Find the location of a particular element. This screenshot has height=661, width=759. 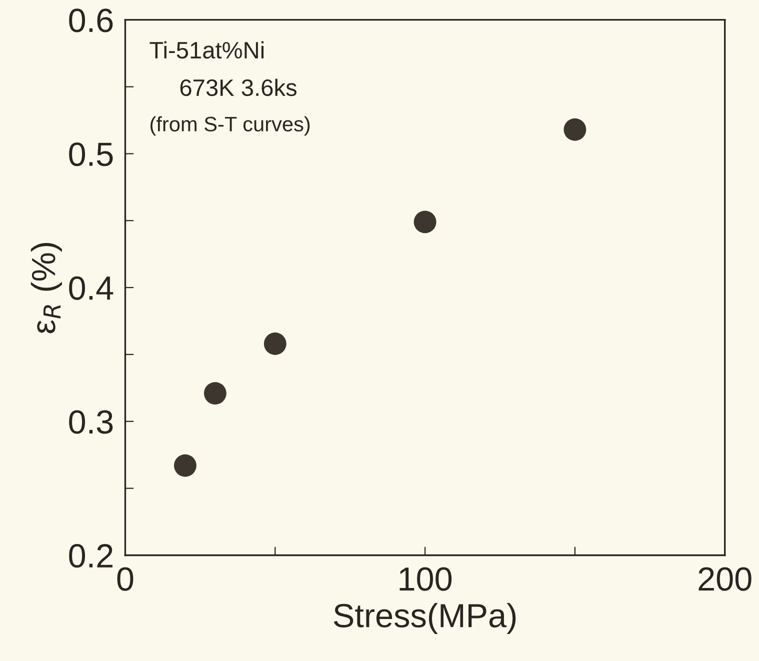

y-tick-label: 0.4 is located at coordinates (91, 288).